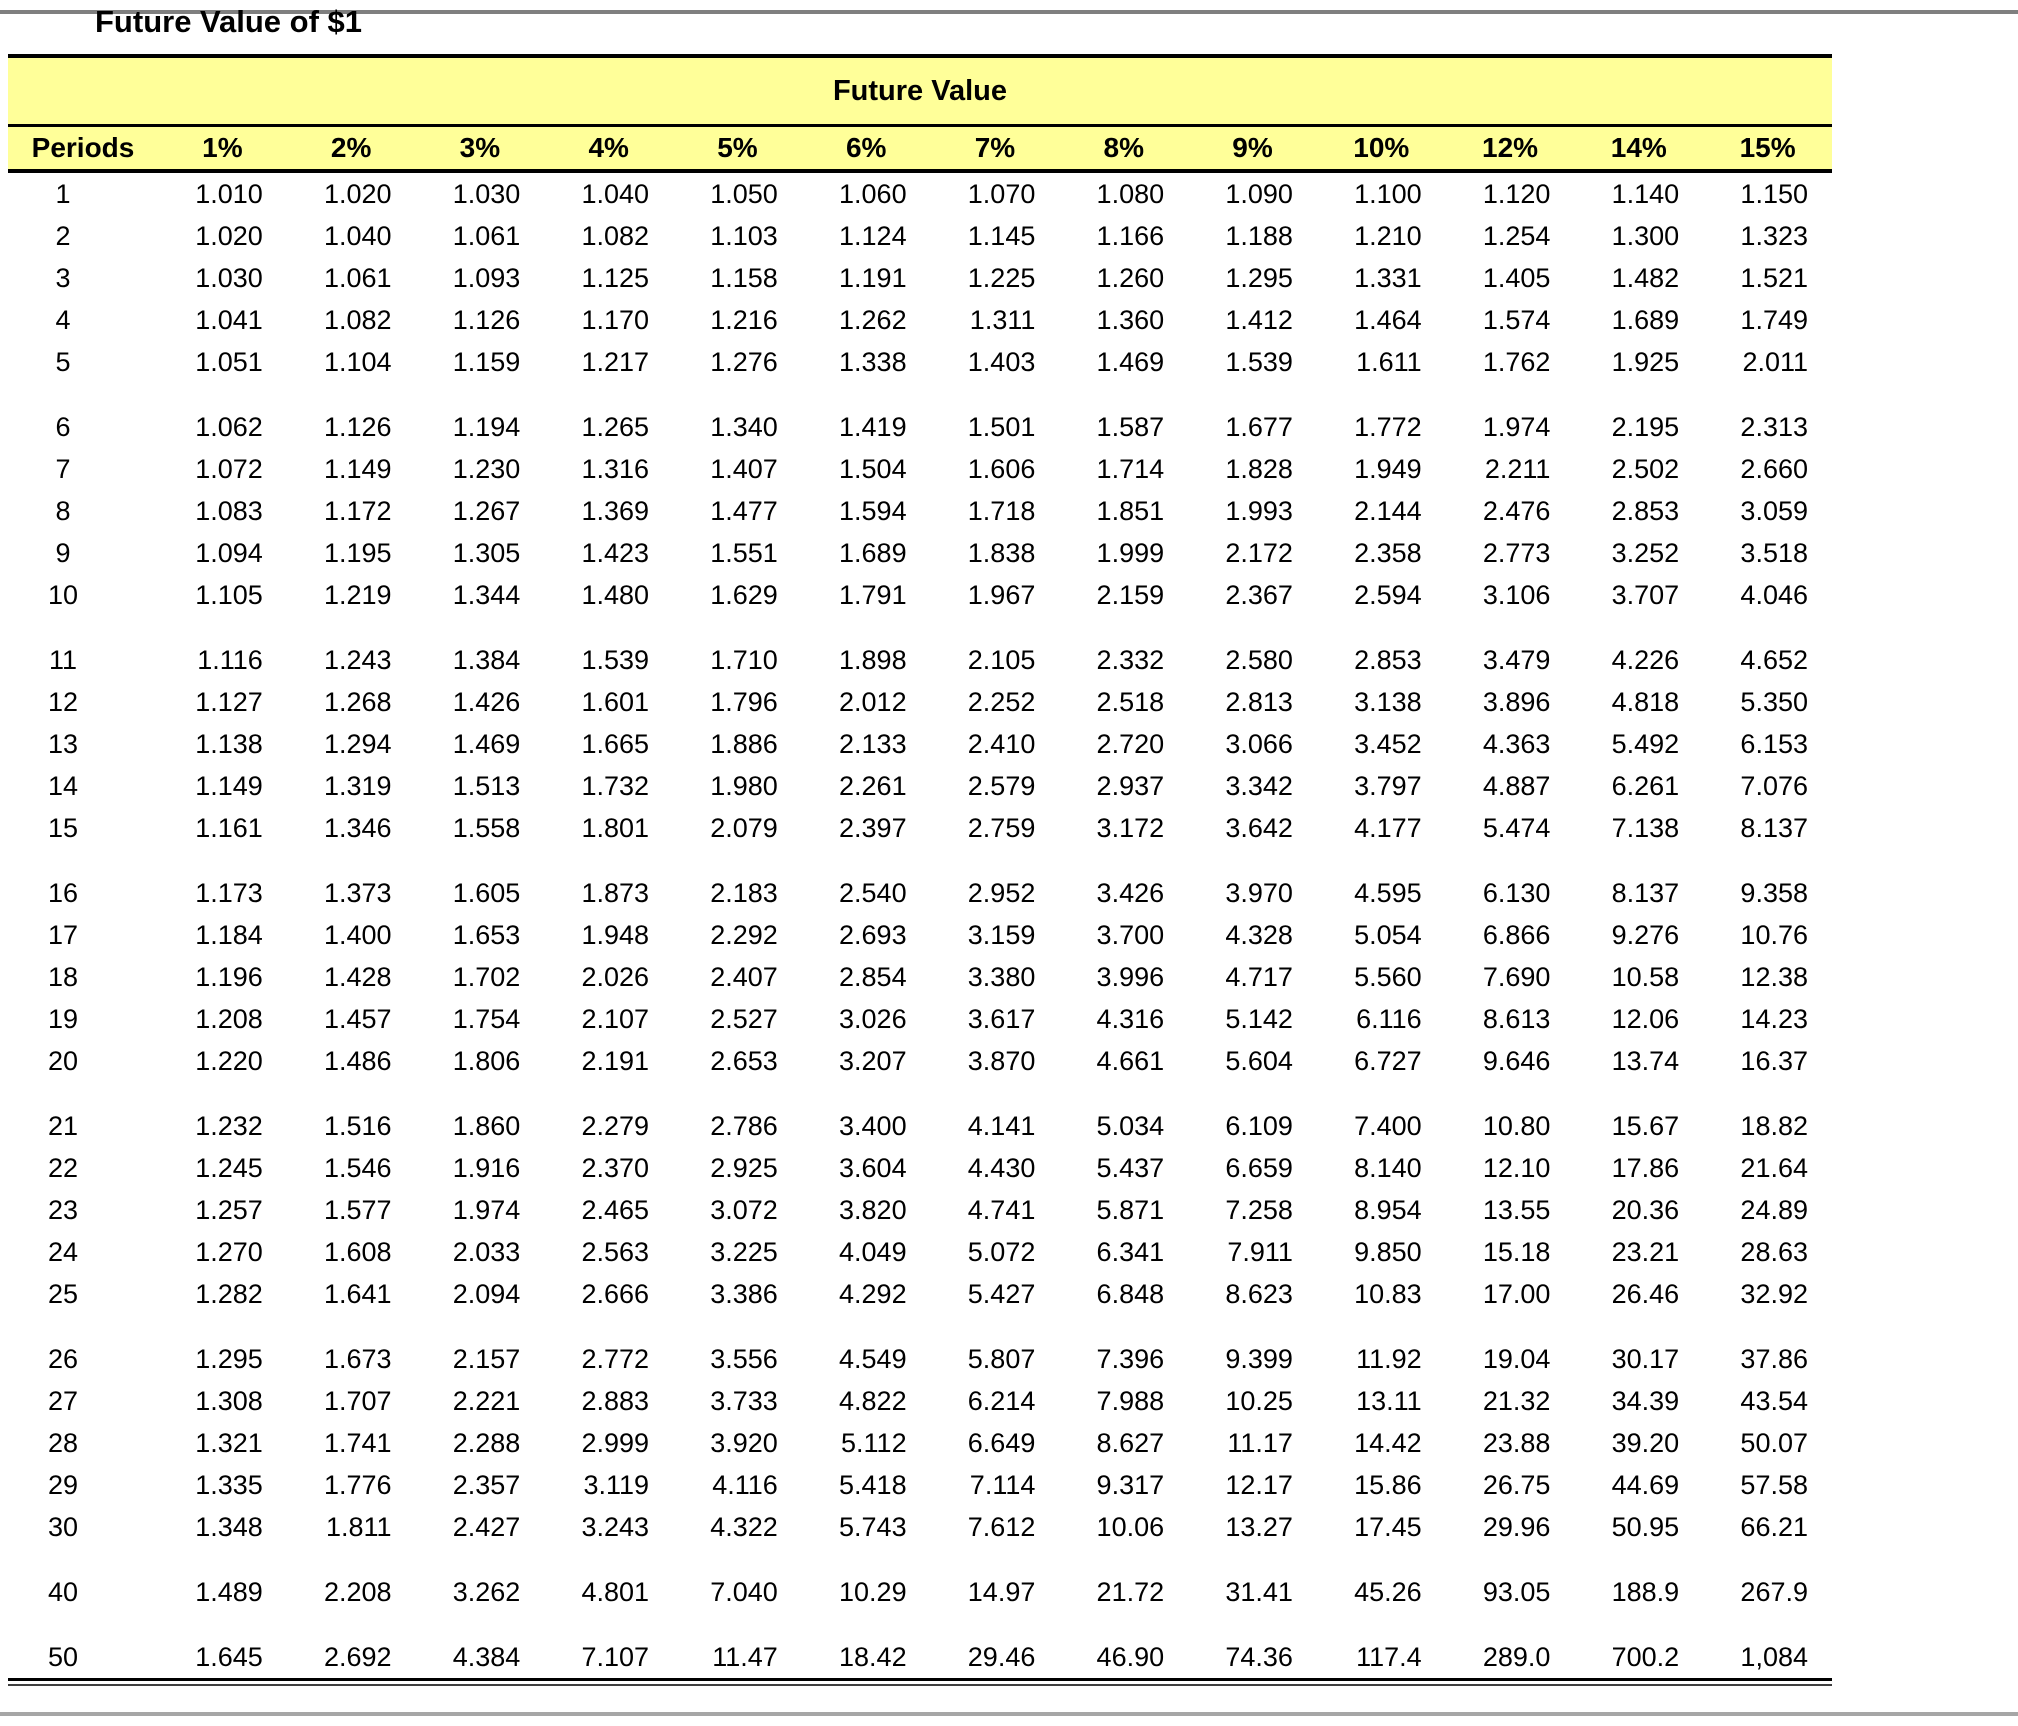  What do you see at coordinates (486, 1060) in the screenshot?
I see `value-cell: 1.806` at bounding box center [486, 1060].